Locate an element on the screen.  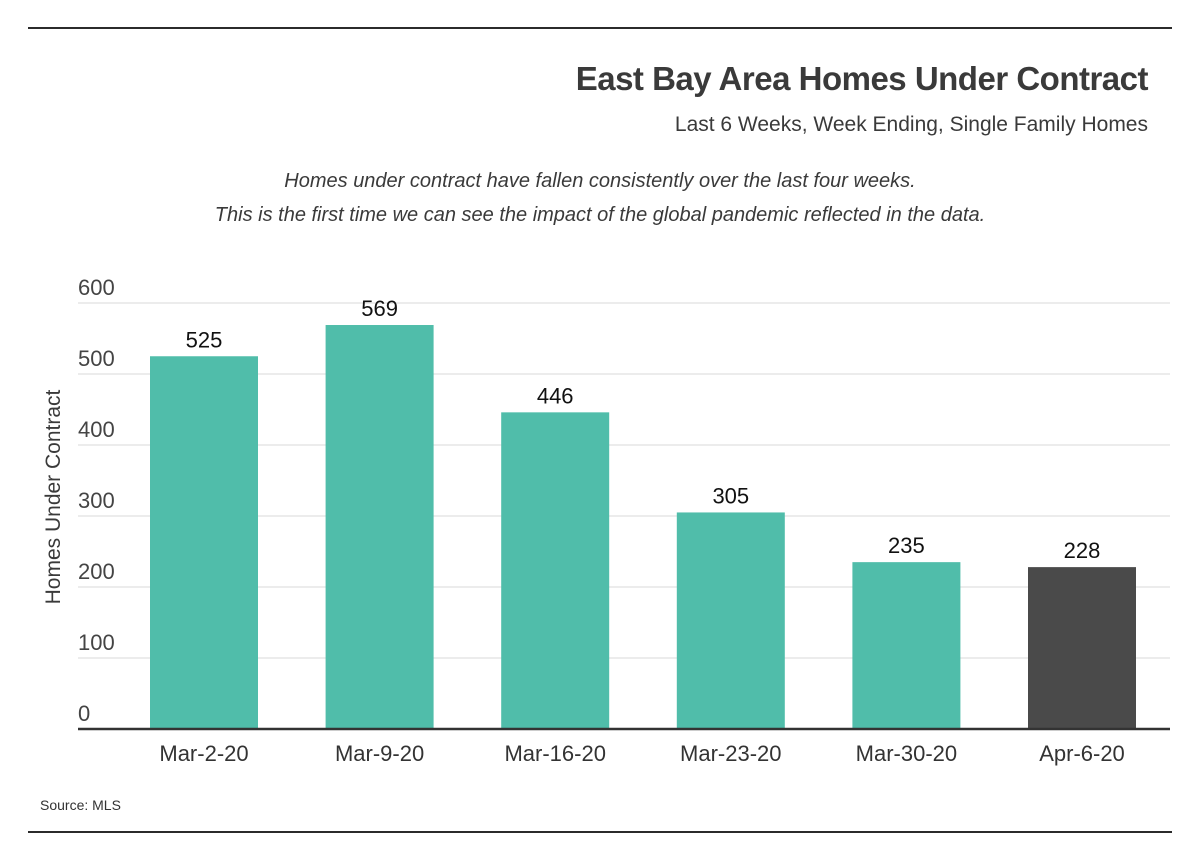
y-tick-label: 100 is located at coordinates (96, 642).